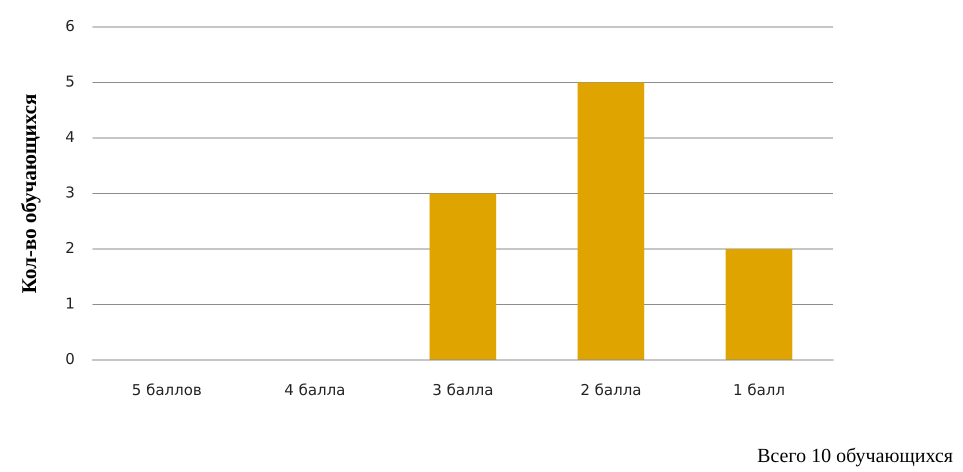 The image size is (963, 472). What do you see at coordinates (70, 247) in the screenshot?
I see `y-tick-label: 2` at bounding box center [70, 247].